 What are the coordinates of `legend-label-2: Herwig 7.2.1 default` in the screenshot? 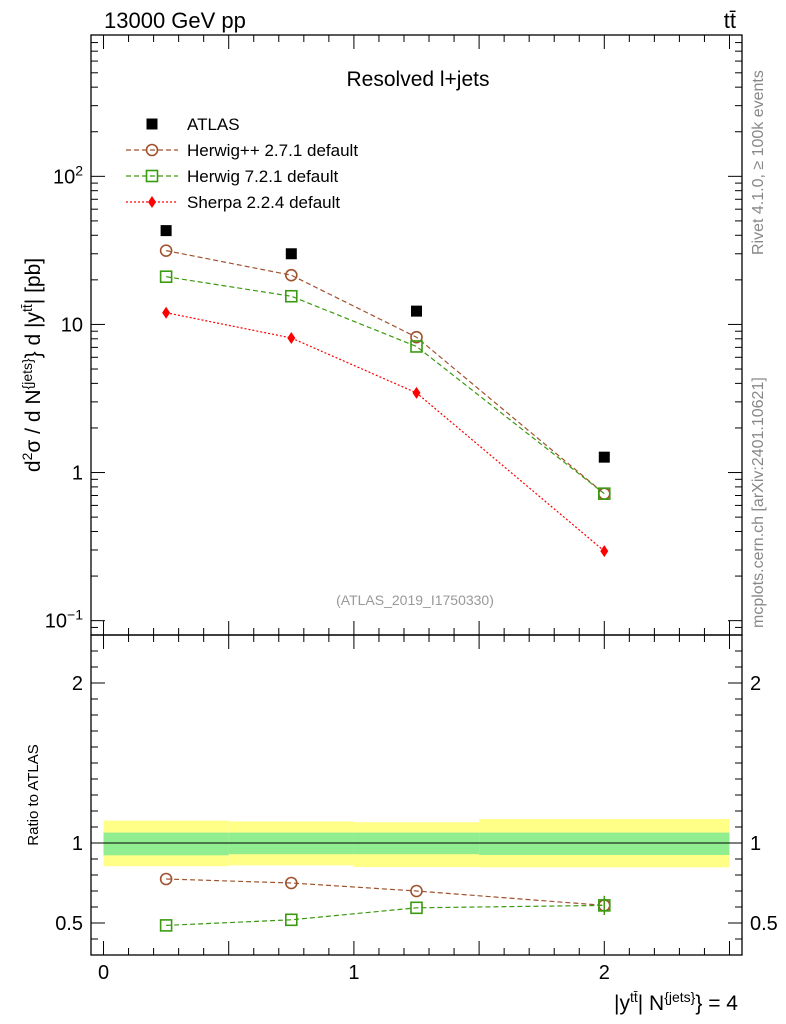 It's located at (262, 176).